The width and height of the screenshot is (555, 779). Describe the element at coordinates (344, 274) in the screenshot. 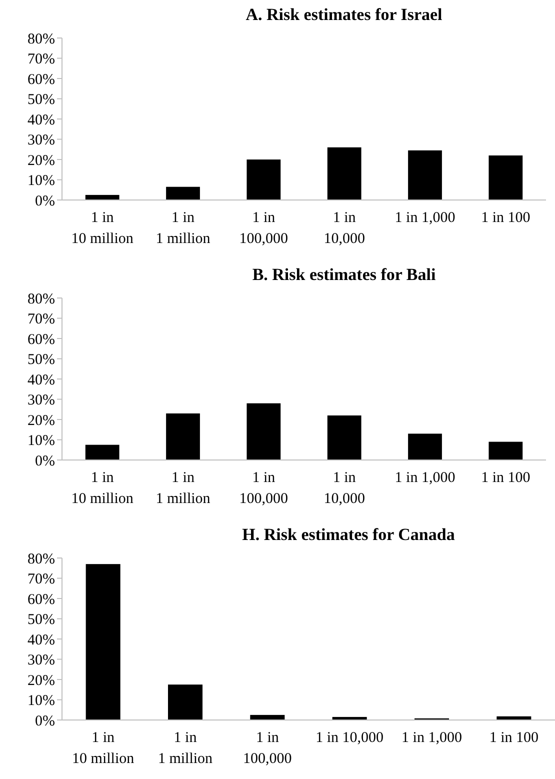

I see `chart-title: B. Risk estimates for Bali` at that location.